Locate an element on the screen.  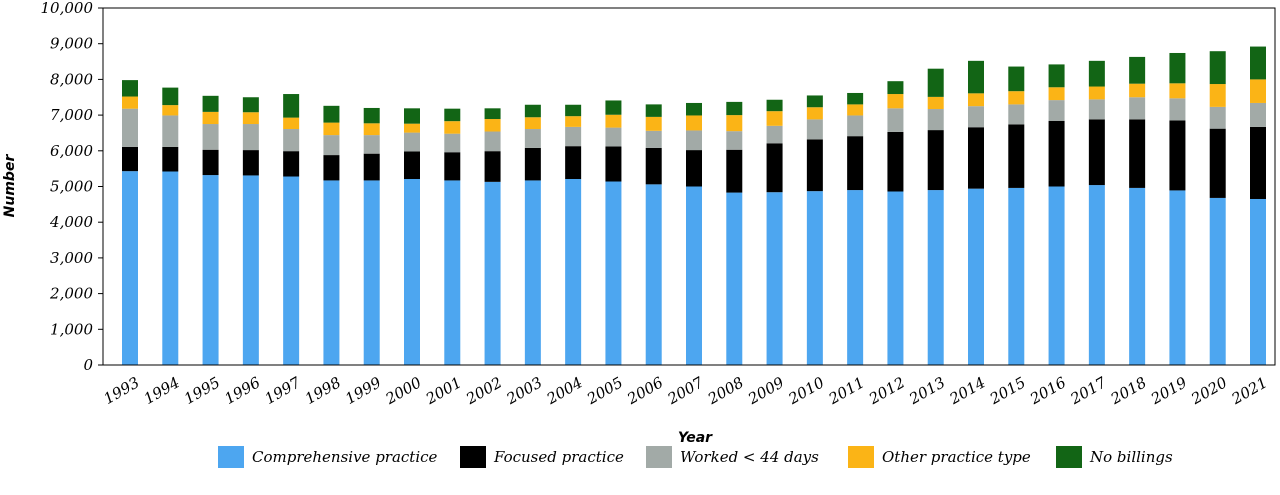
bar-1994-no-billings is located at coordinates (170, 96).